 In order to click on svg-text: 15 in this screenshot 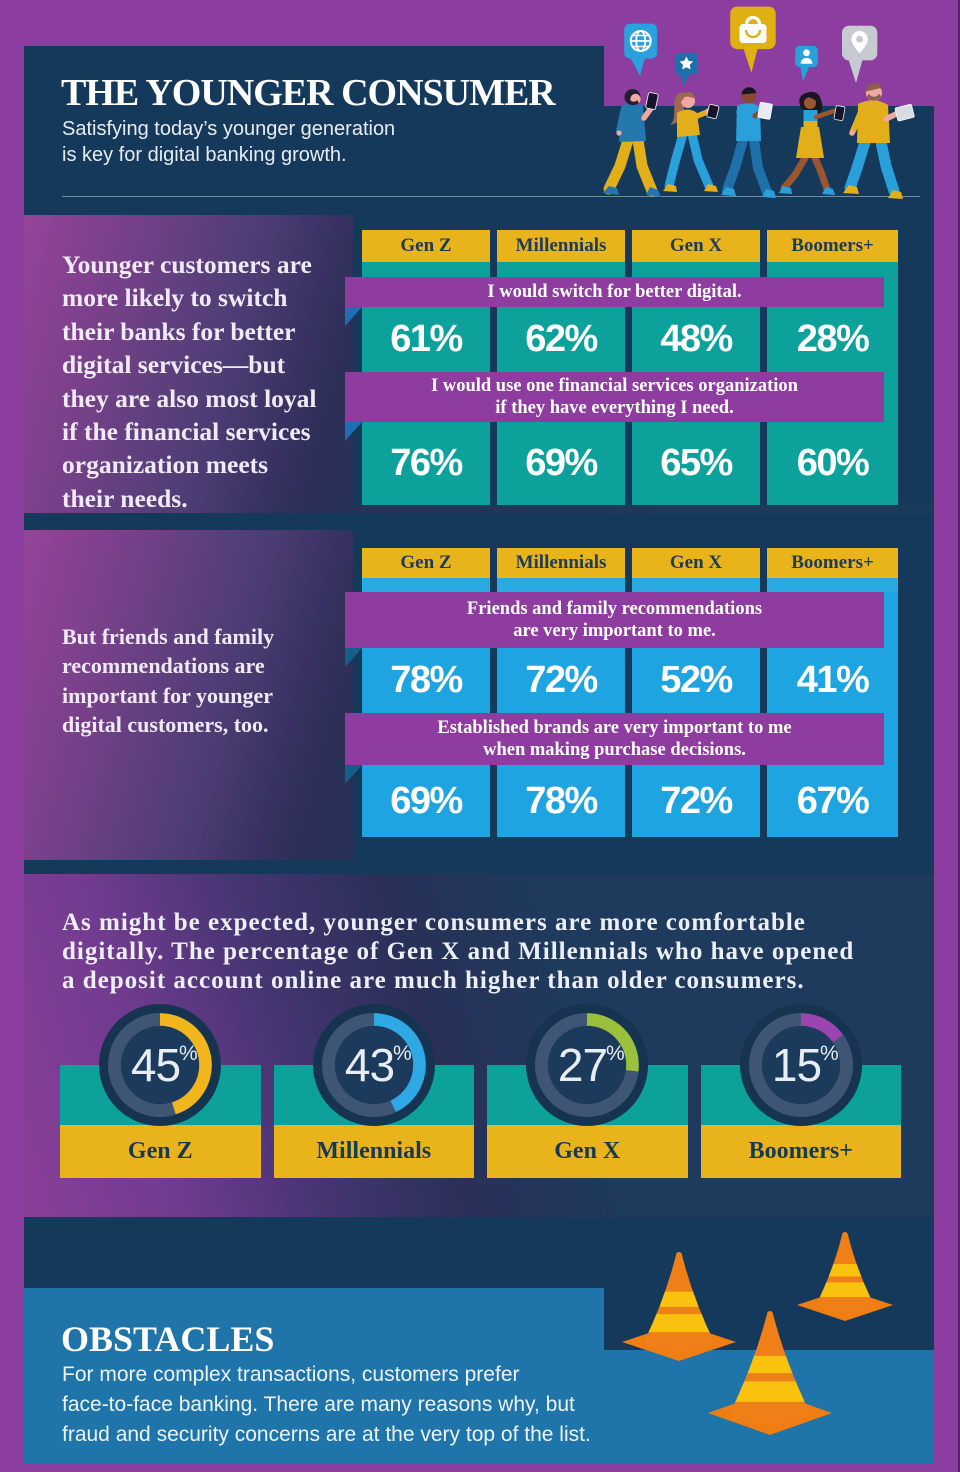, I will do `click(796, 1065)`.